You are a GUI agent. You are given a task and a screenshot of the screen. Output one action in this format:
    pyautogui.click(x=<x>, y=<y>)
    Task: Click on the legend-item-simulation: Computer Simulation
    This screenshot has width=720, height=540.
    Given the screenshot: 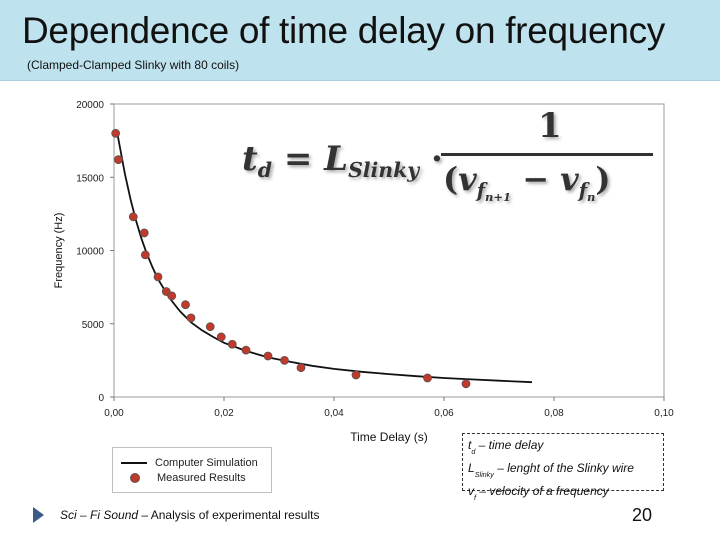 What is the action you would take?
    pyautogui.click(x=189, y=463)
    